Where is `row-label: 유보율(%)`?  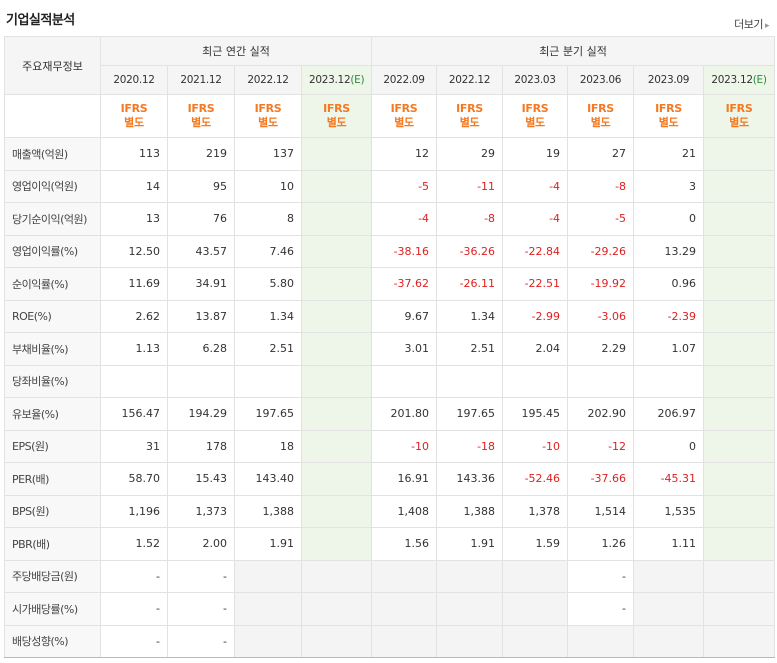 row-label: 유보율(%) is located at coordinates (52, 414).